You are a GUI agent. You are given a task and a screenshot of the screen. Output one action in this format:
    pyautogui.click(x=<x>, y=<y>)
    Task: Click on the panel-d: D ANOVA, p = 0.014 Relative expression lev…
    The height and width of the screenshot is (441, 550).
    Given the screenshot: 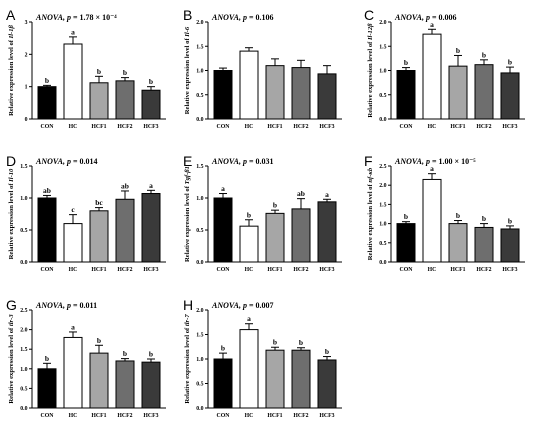 What is the action you would take?
    pyautogui.click(x=86, y=213)
    